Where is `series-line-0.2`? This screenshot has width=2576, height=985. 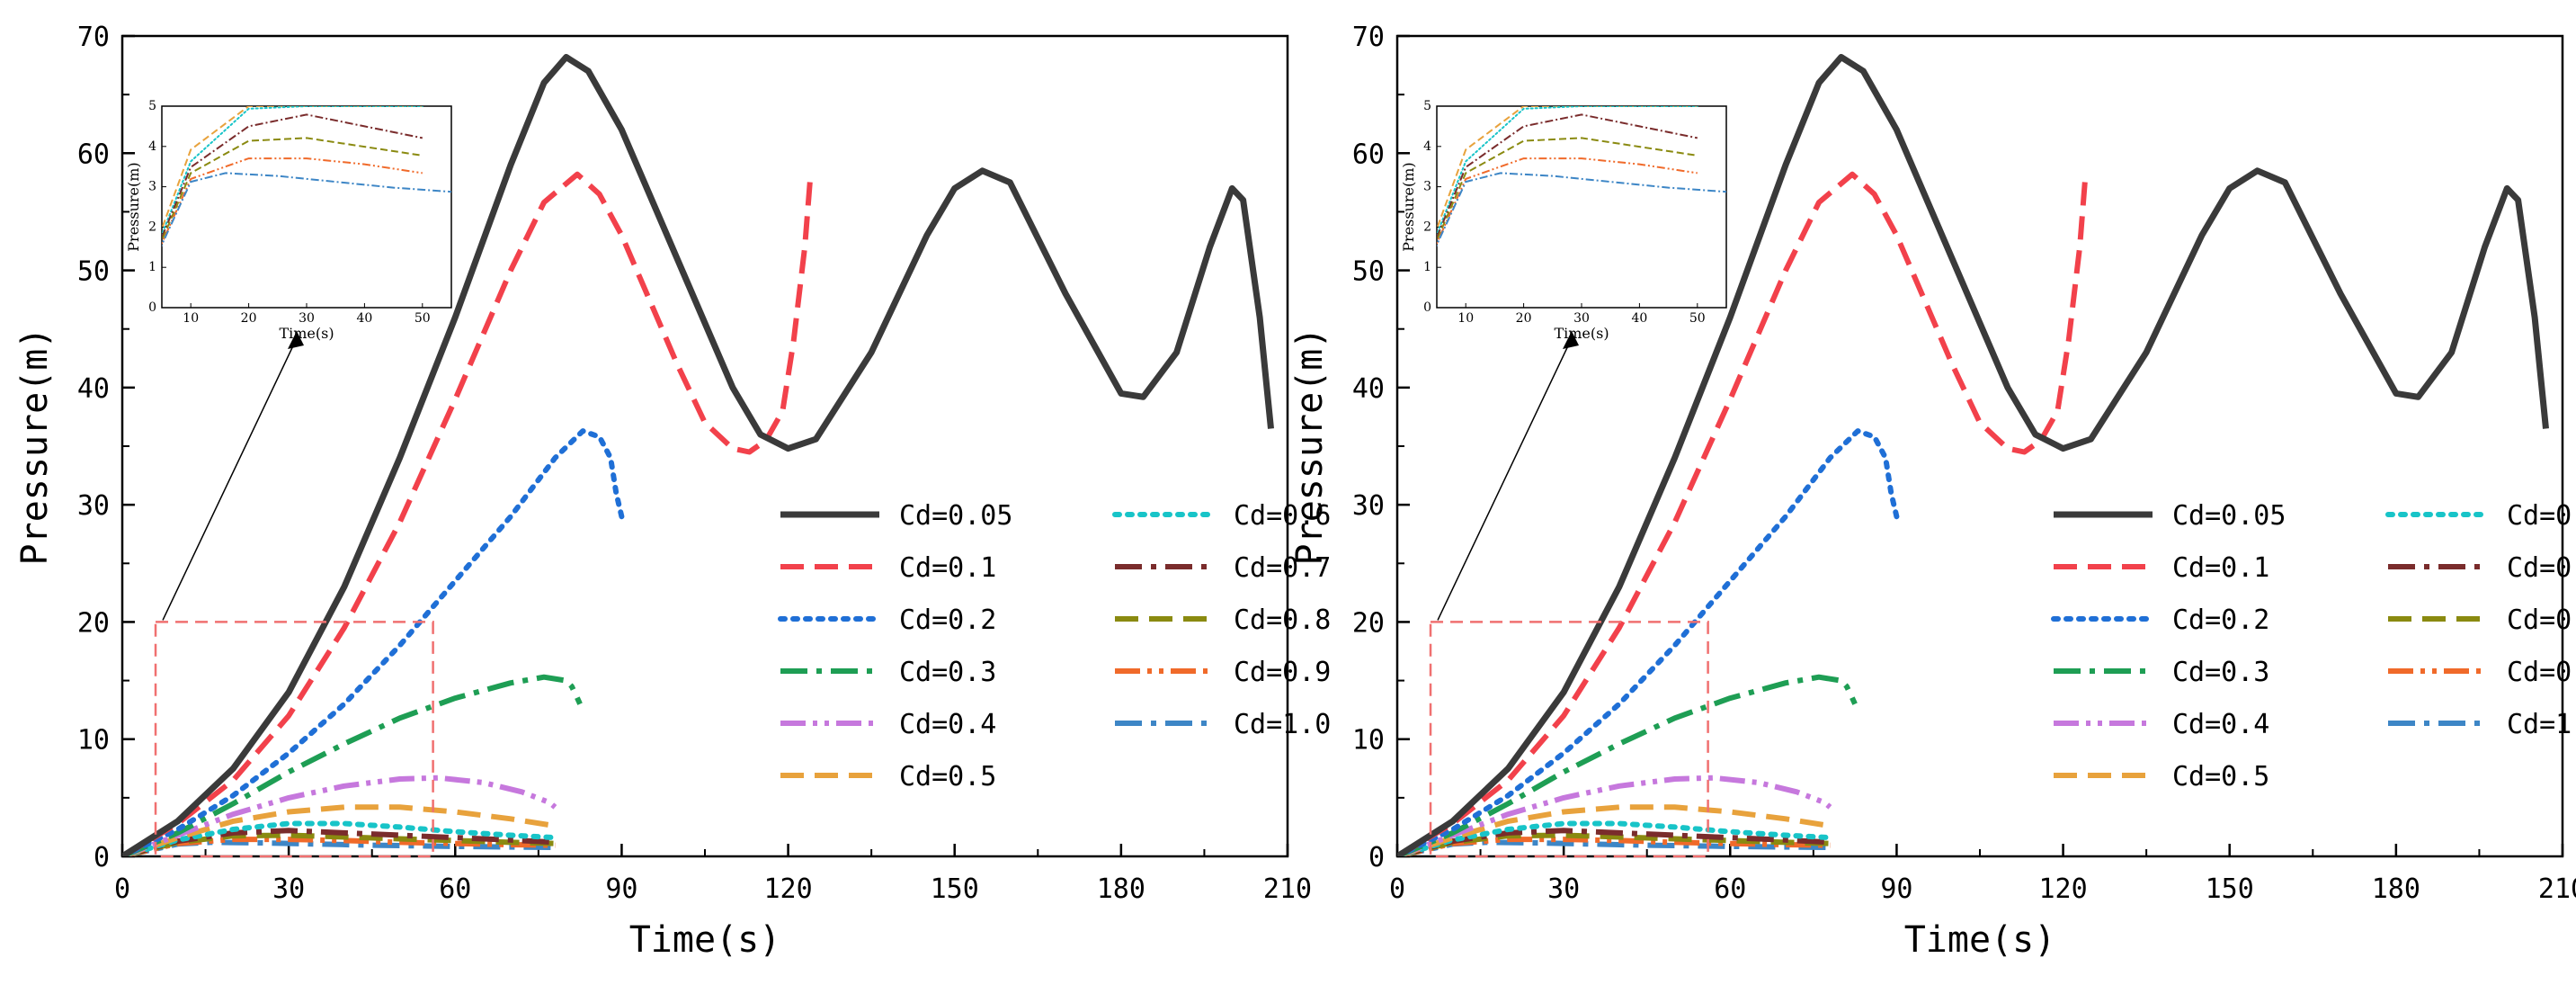
series-line-0.2 is located at coordinates (373, 642).